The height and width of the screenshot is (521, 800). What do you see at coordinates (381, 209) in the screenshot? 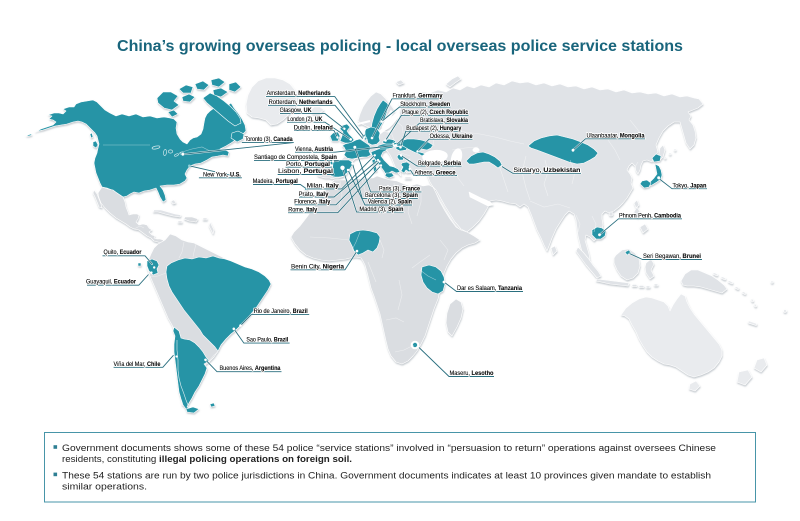
I see `svg-text: Madrid (3), Spain` at bounding box center [381, 209].